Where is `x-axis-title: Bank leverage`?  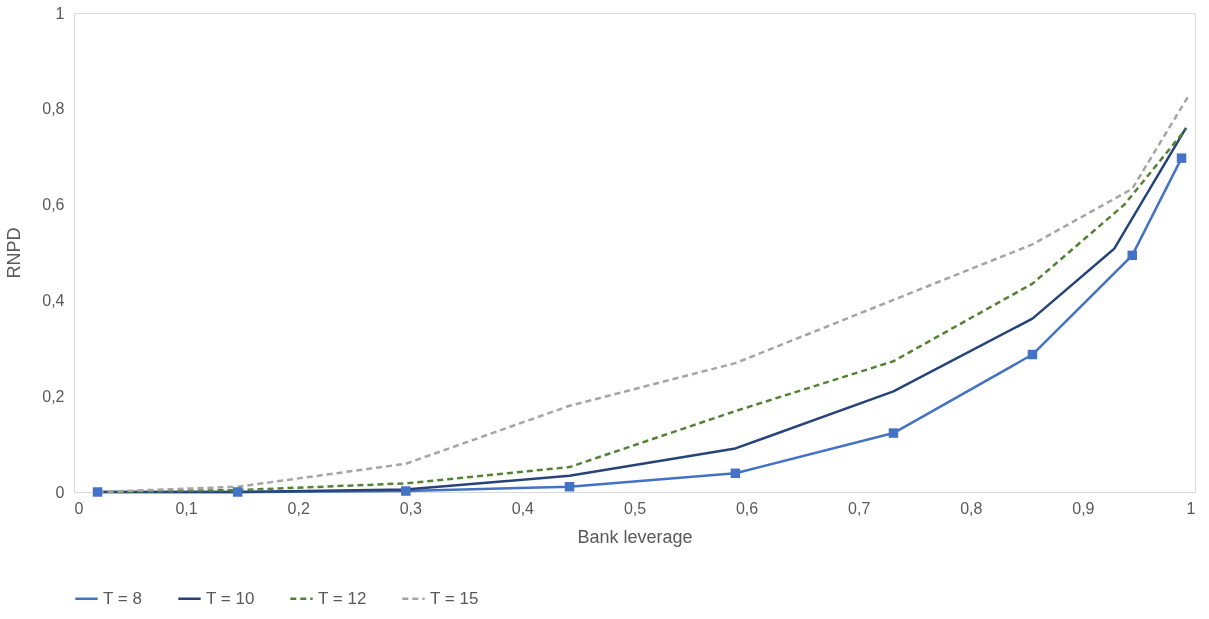
x-axis-title: Bank leverage is located at coordinates (635, 536).